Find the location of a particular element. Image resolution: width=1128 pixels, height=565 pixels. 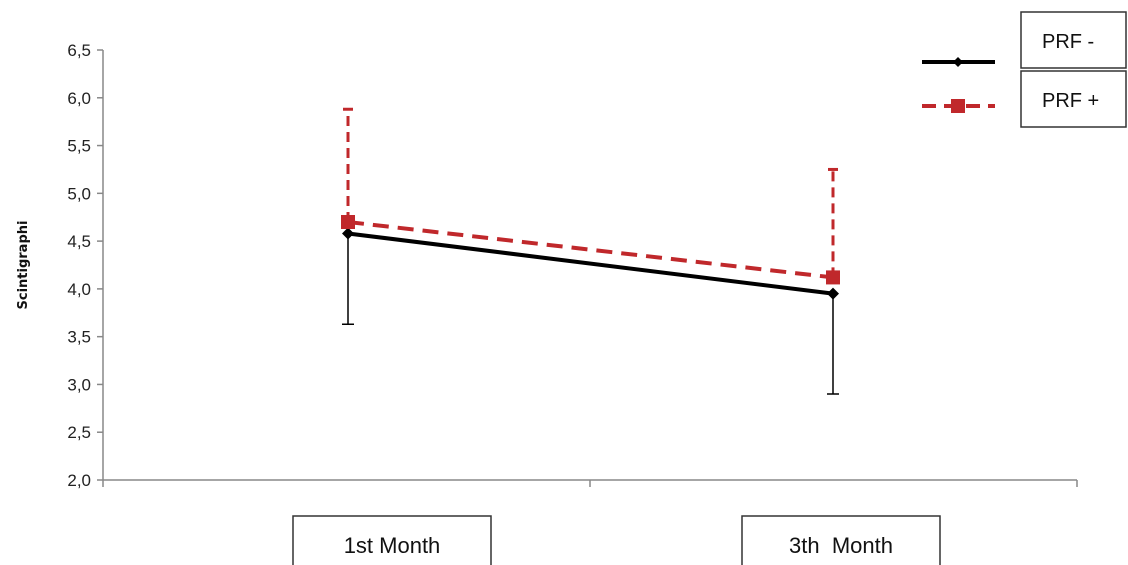

legend: PRF - PRF + is located at coordinates (1024, 69).